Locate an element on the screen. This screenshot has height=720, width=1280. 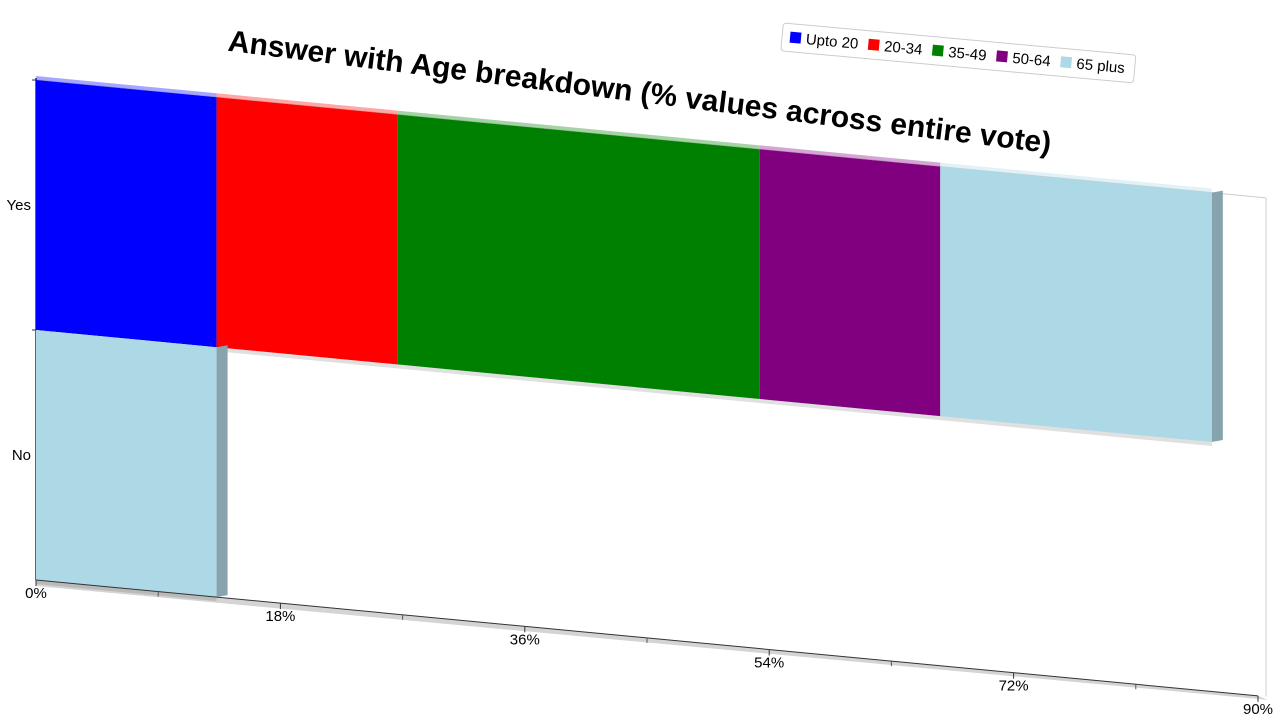
x-tick-label: 0% is located at coordinates (36, 593).